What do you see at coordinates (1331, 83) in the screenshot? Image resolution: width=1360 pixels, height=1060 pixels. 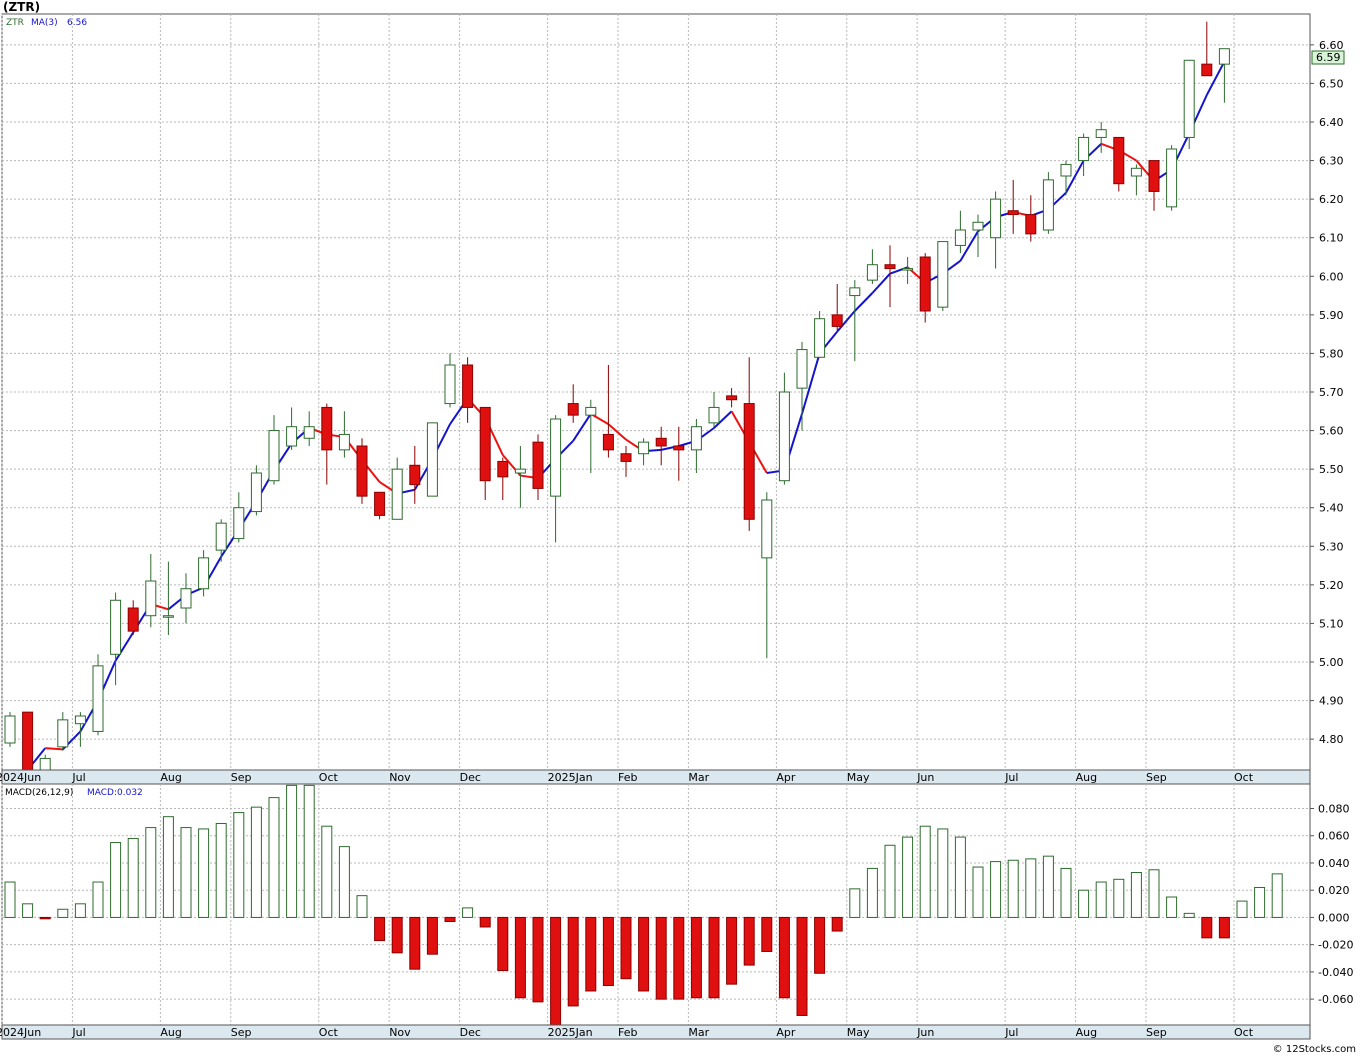 I see `price-y-tick-label: 6.50` at bounding box center [1331, 83].